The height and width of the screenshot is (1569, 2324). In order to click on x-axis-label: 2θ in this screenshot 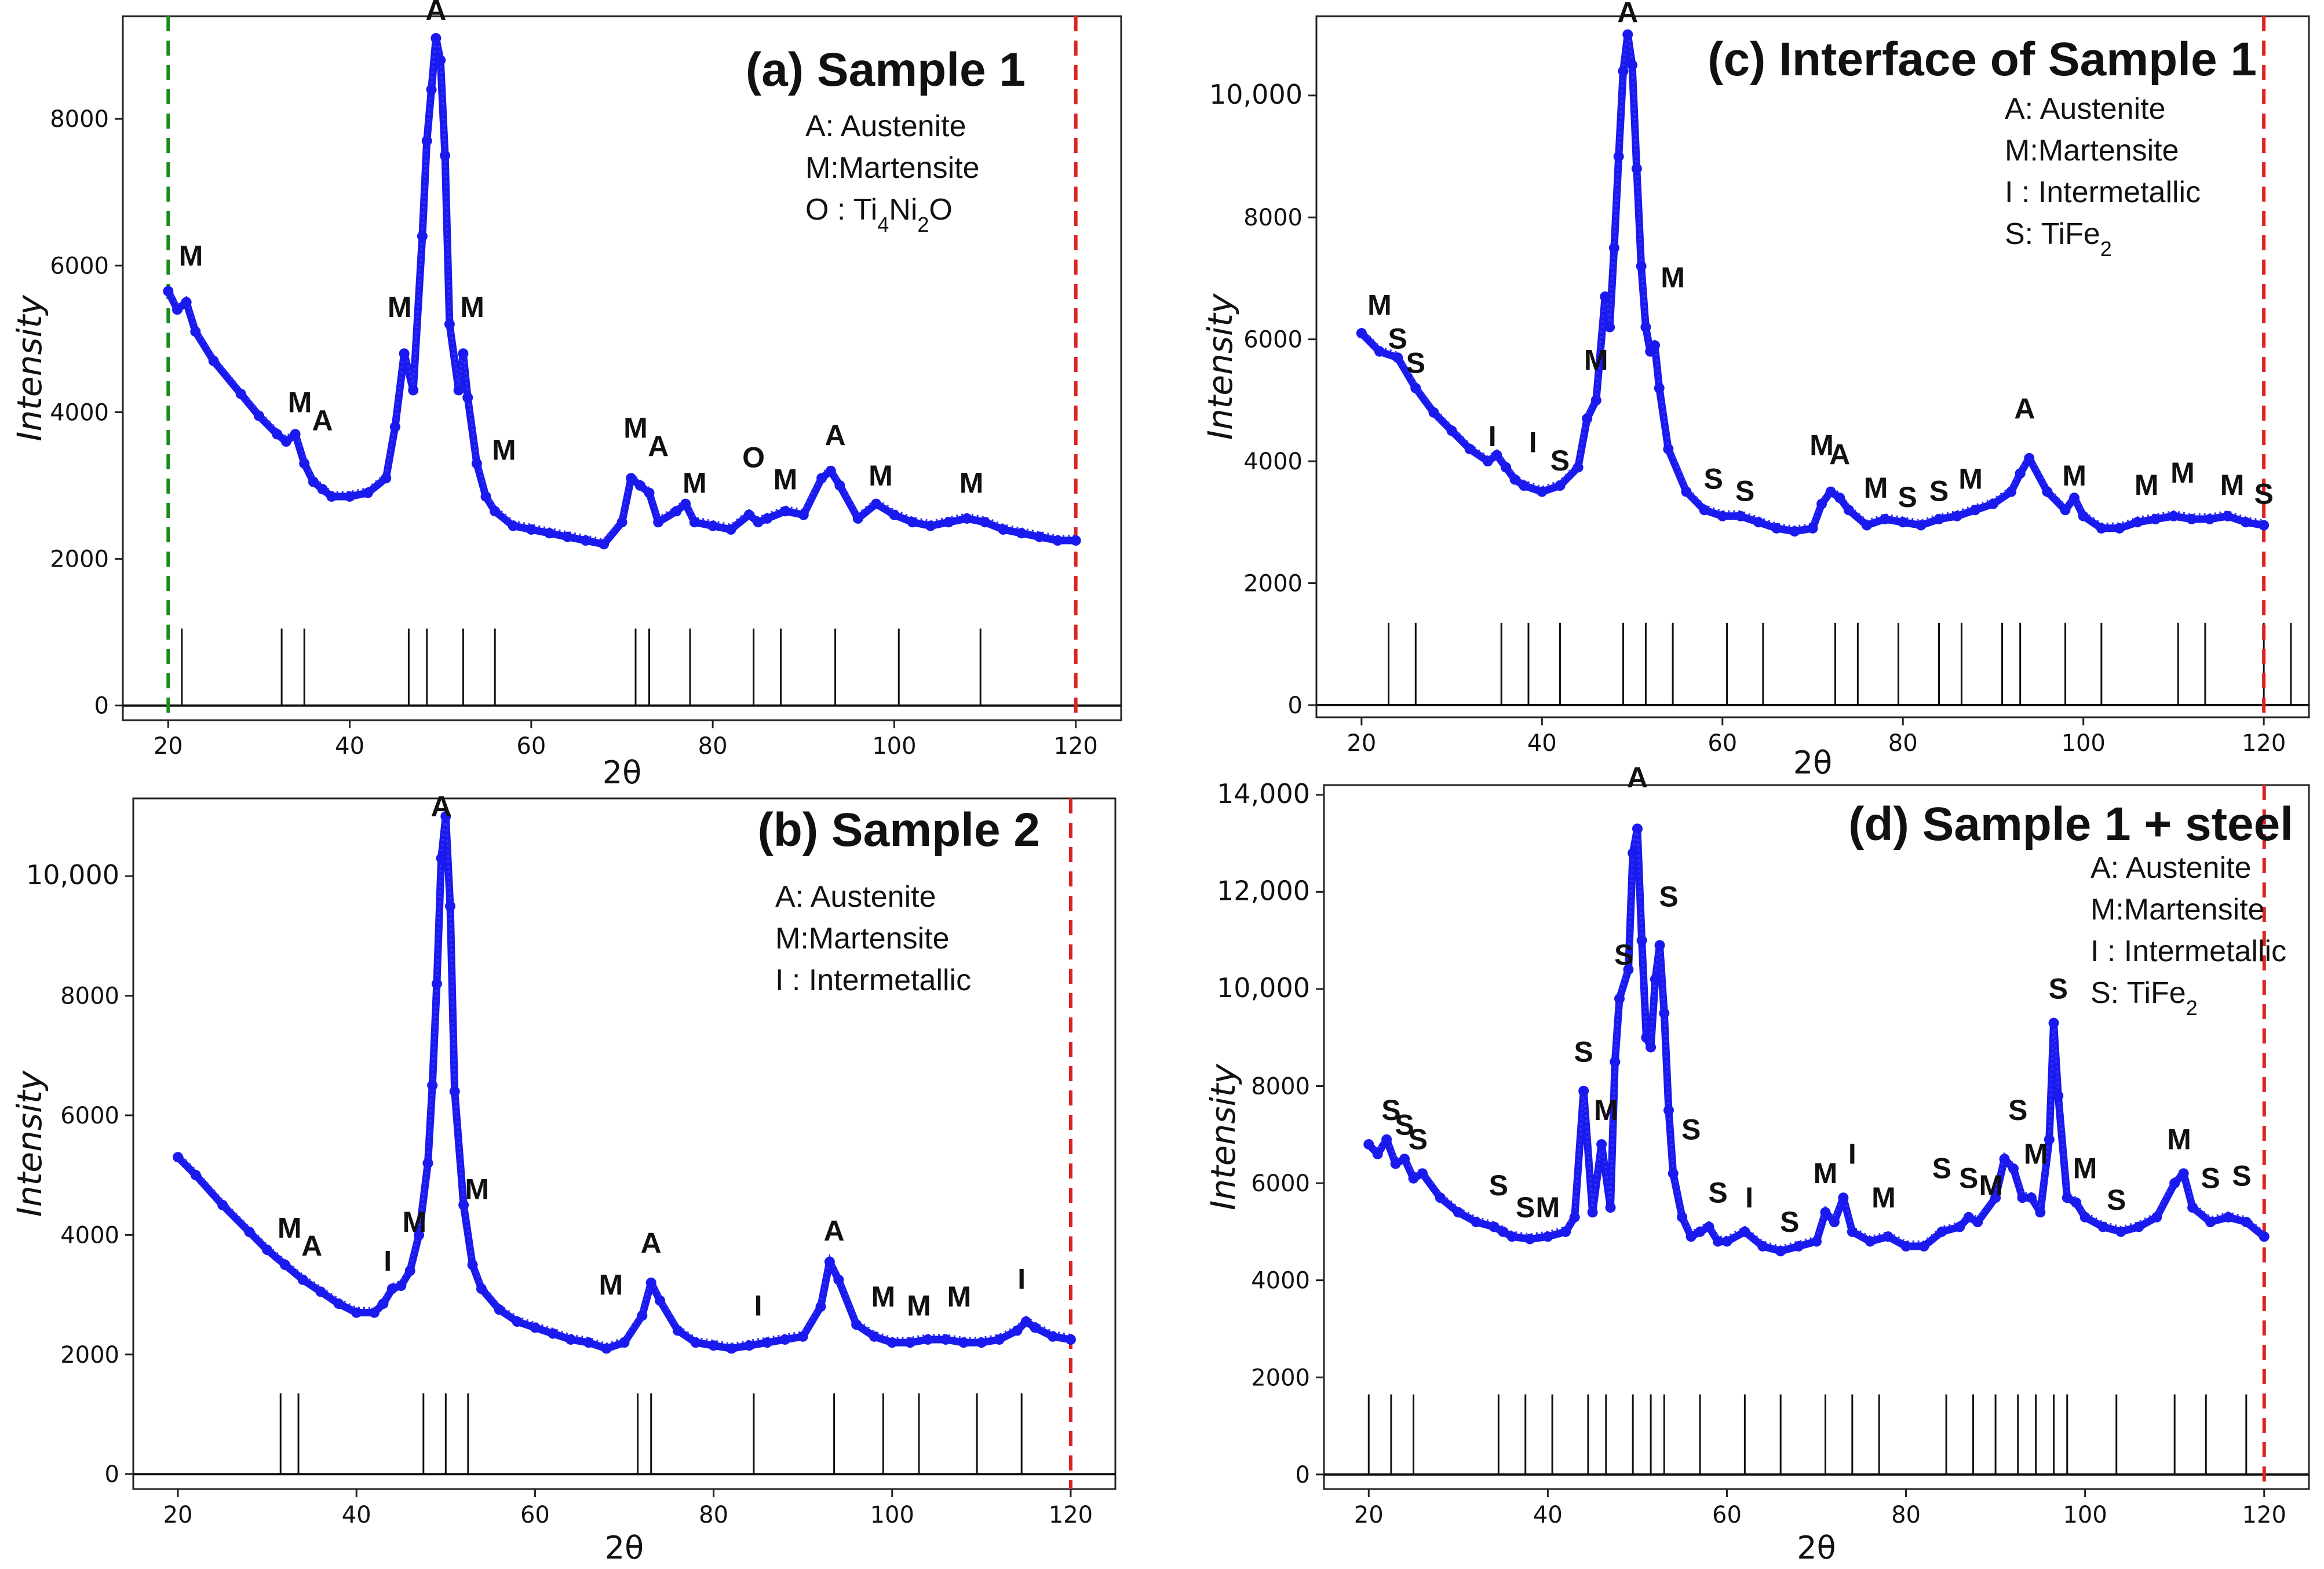, I will do `click(1812, 763)`.